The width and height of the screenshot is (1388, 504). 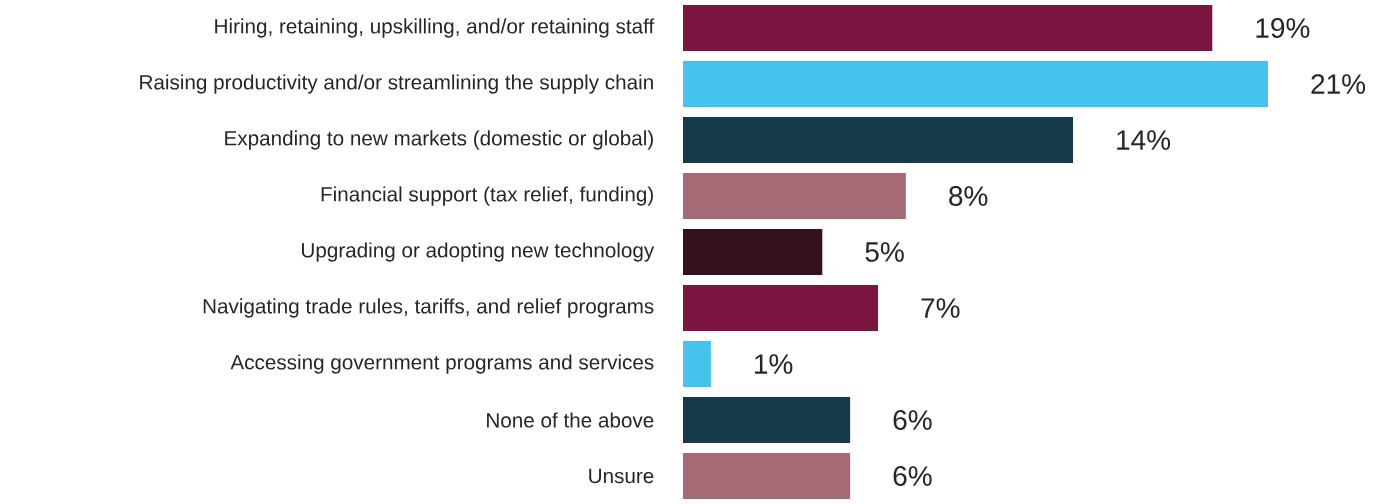 What do you see at coordinates (884, 252) in the screenshot?
I see `data-label: 5%` at bounding box center [884, 252].